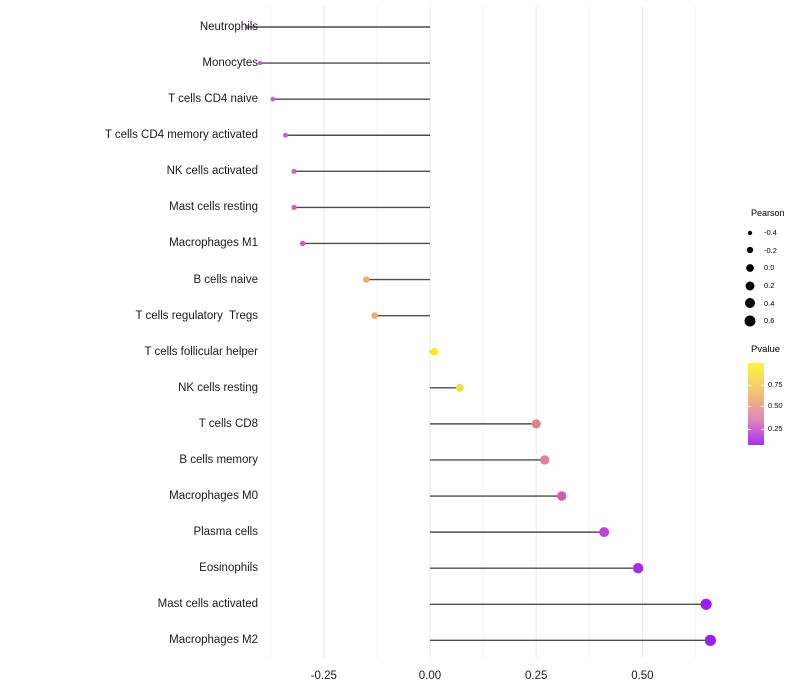 The width and height of the screenshot is (800, 700). I want to click on y-axis-label: Macrophages M0, so click(213, 496).